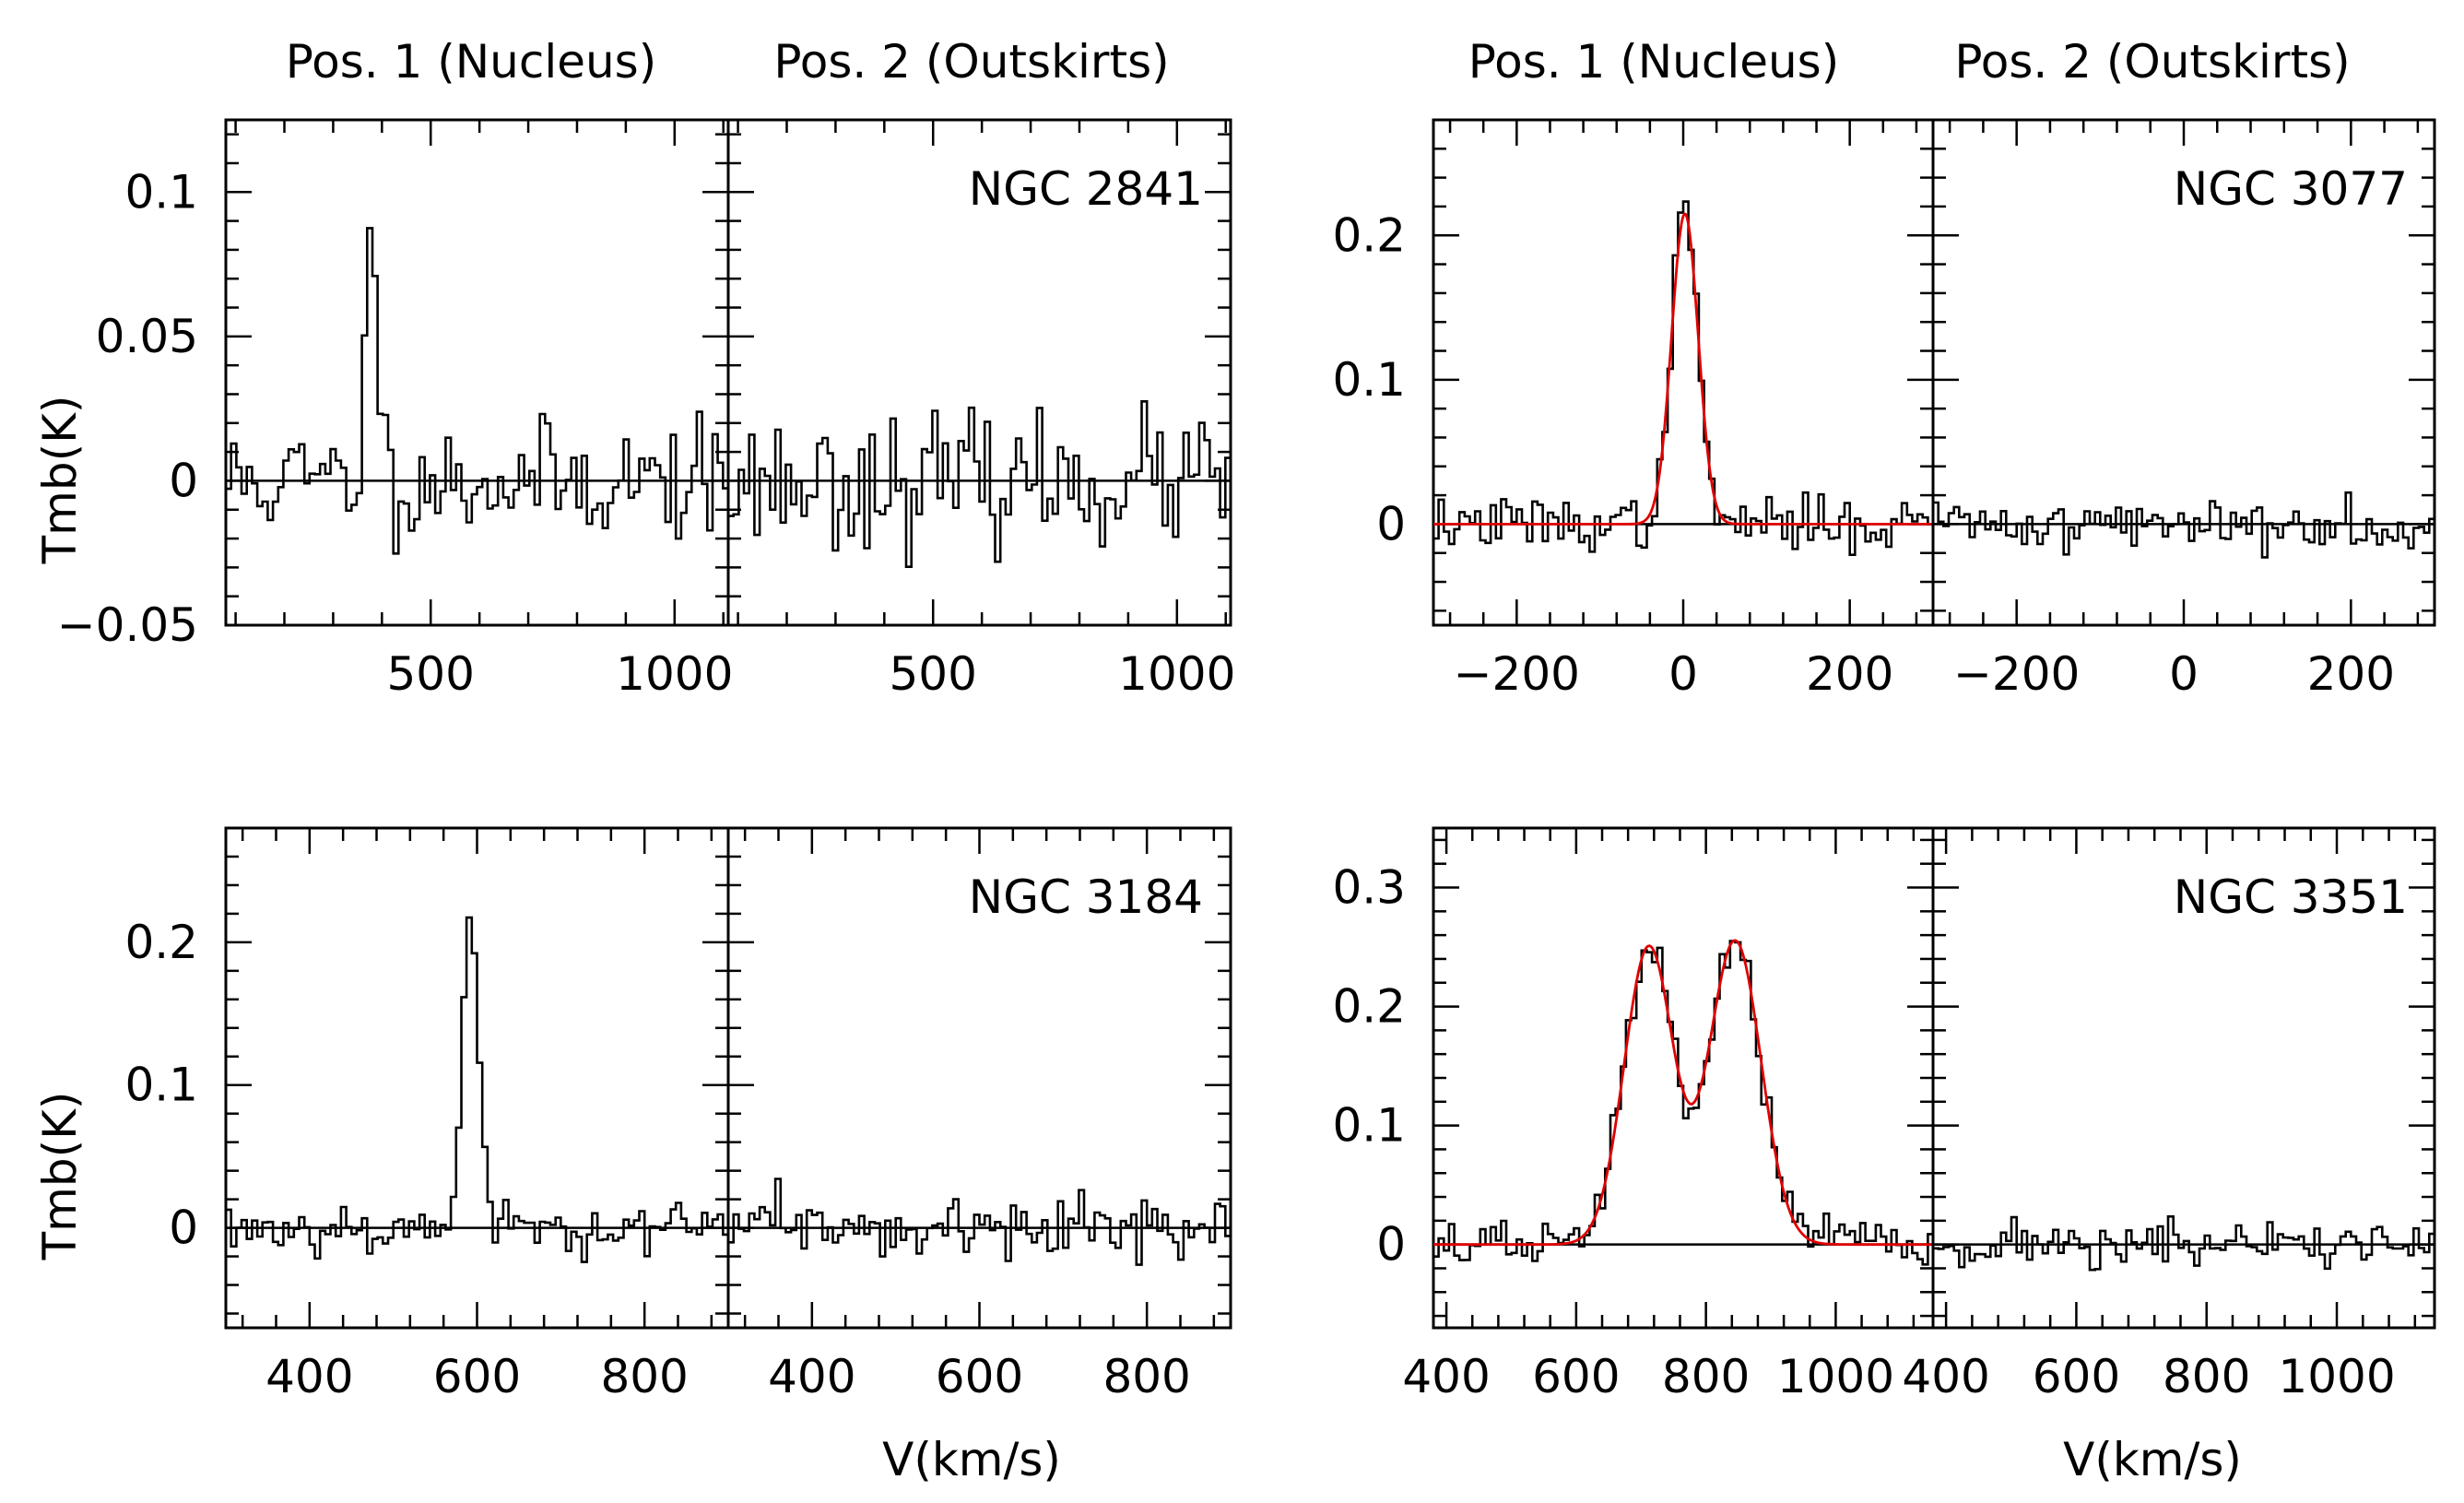 The width and height of the screenshot is (2464, 1503). I want to click on panel-group-ngc-3351: NGC 3351 V(km/s), so click(2235, 1178).